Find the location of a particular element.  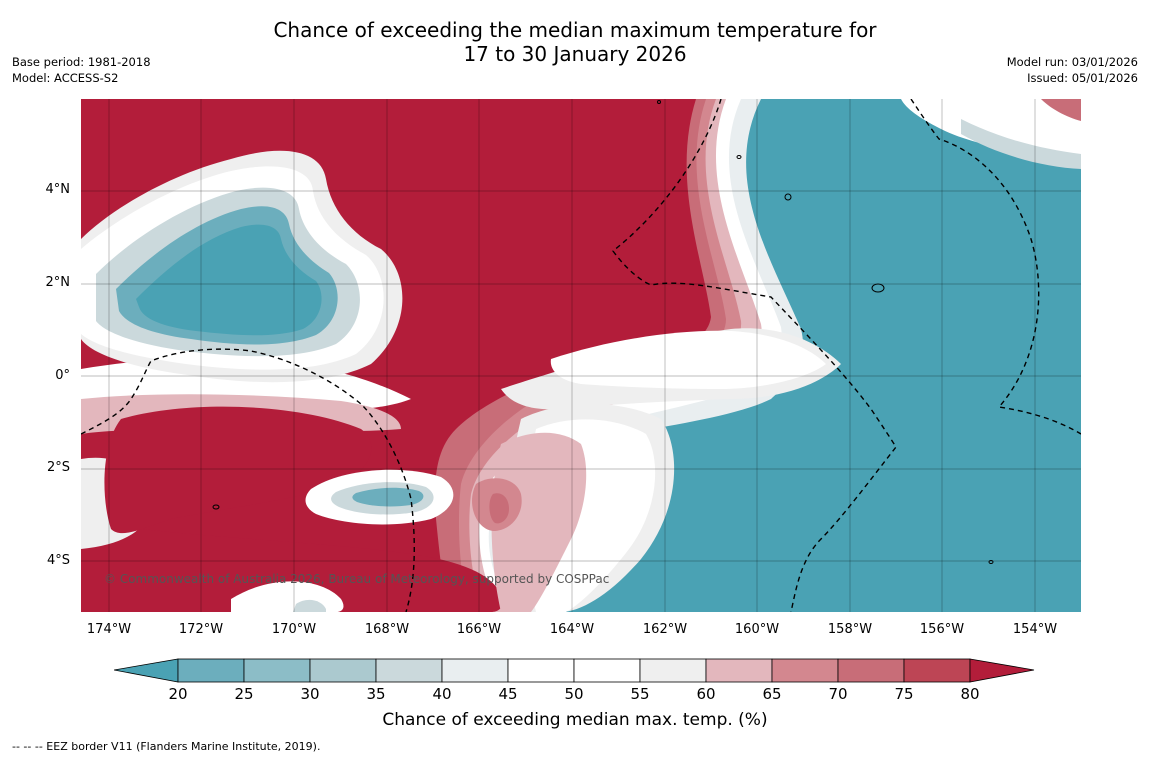

colorbar-tick-55: 55 is located at coordinates (640, 694).